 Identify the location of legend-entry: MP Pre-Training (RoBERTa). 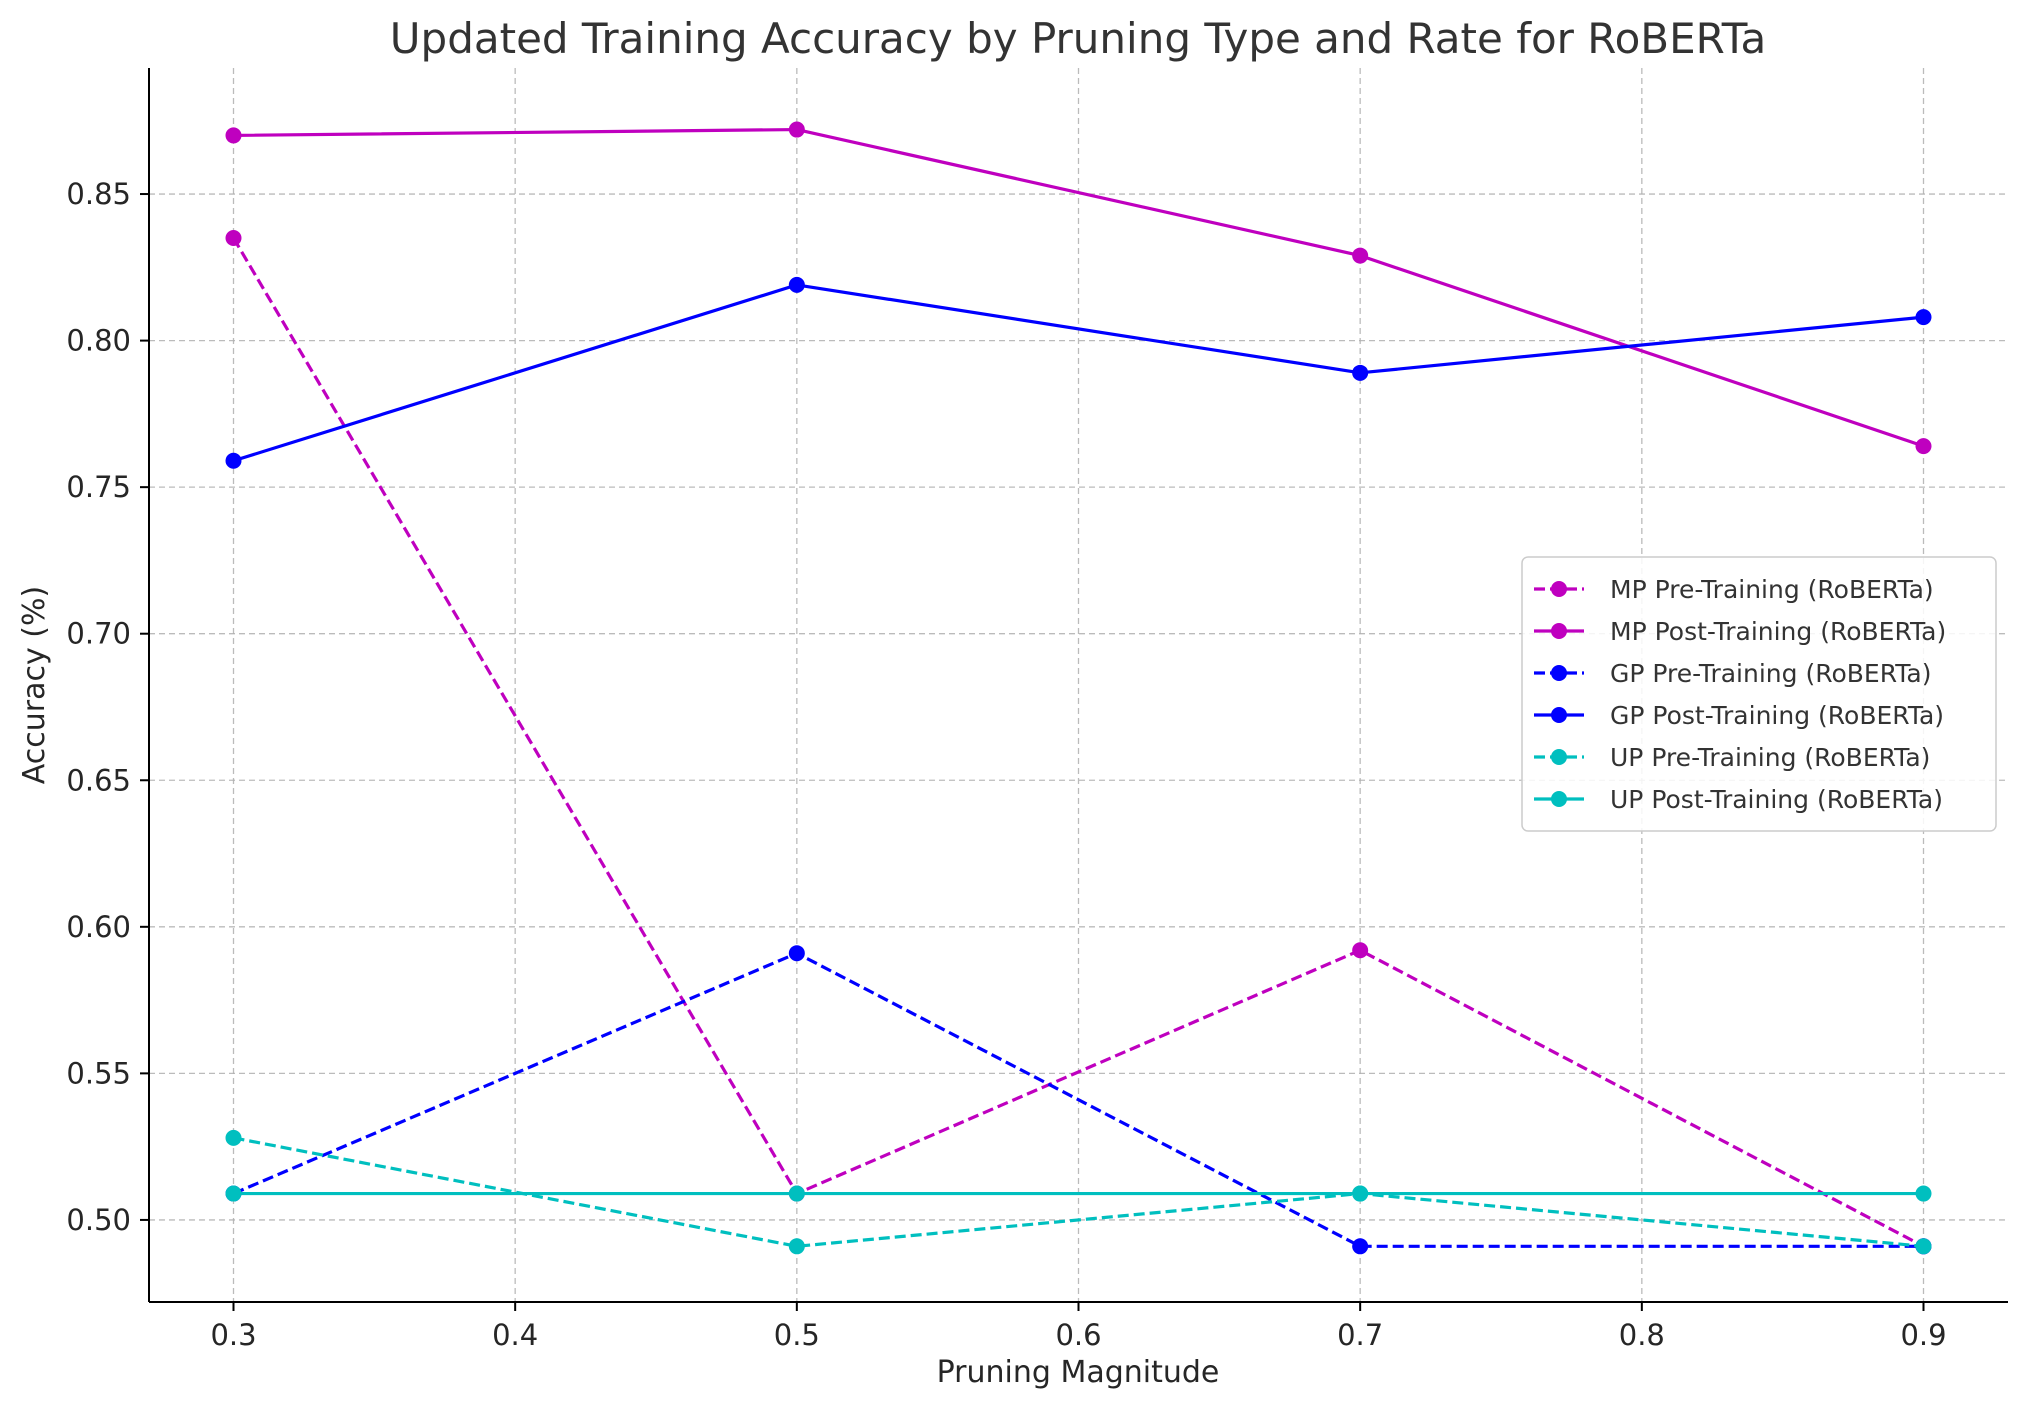
(1734, 589).